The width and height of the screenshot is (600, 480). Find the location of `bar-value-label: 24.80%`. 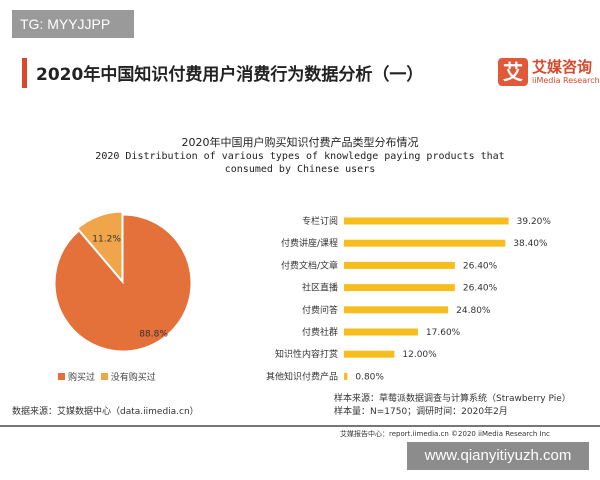

bar-value-label: 24.80% is located at coordinates (473, 311).